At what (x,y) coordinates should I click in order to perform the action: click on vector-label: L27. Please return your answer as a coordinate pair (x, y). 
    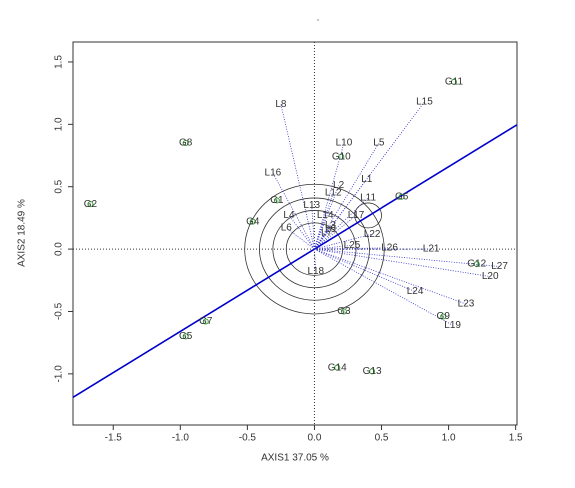
    Looking at the image, I should click on (499, 266).